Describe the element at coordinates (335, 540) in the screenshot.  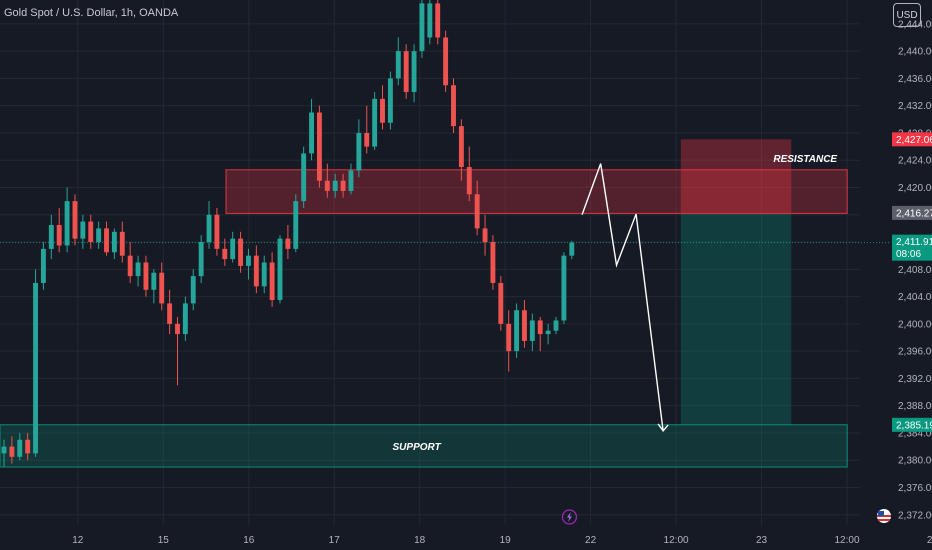
I see `time-tick-label: 17` at that location.